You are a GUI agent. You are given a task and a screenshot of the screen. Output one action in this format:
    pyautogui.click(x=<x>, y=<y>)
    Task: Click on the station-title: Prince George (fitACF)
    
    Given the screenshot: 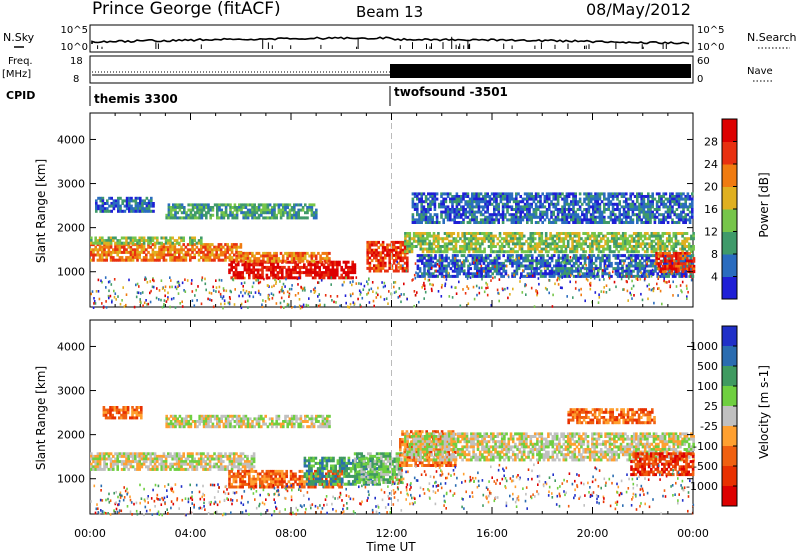 What is the action you would take?
    pyautogui.click(x=186, y=9)
    